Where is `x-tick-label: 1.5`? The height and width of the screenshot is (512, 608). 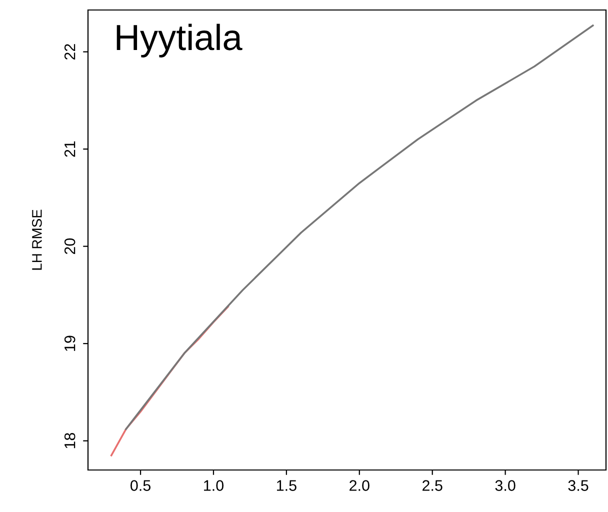
x-tick-label: 1.5 is located at coordinates (286, 485).